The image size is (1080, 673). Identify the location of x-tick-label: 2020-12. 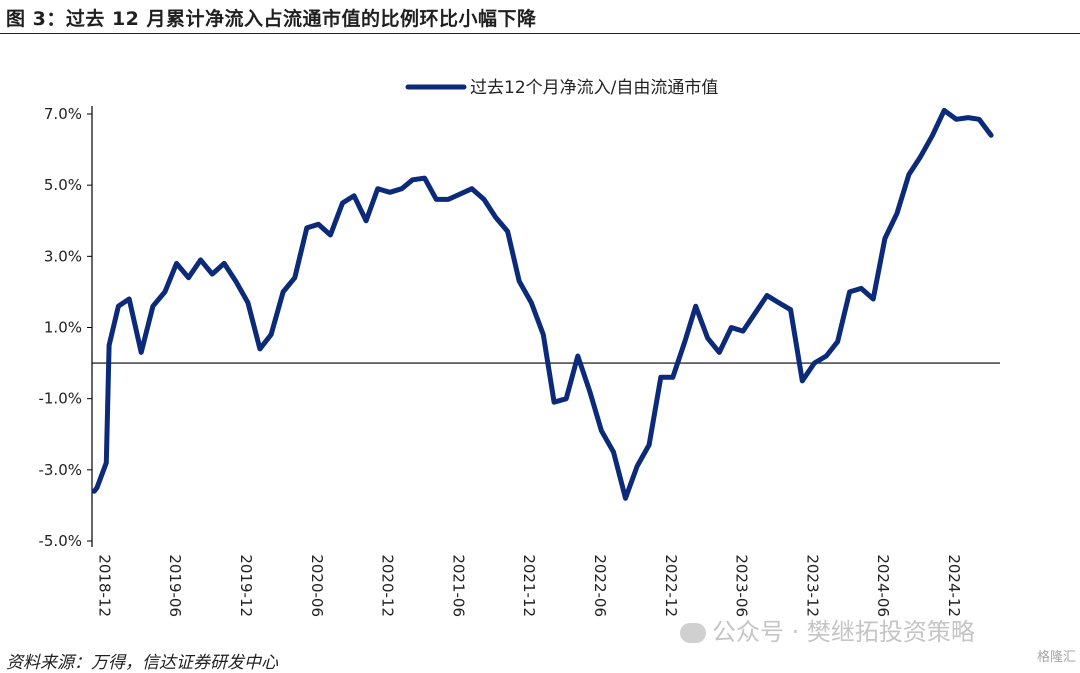
(388, 585).